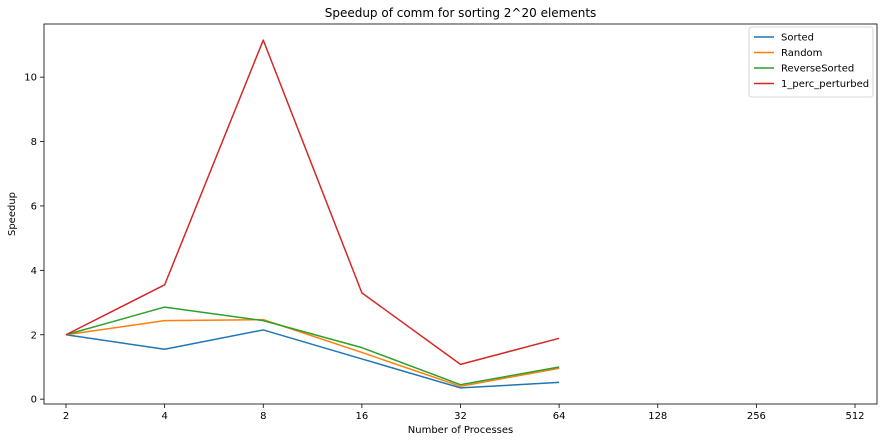 This screenshot has height=441, width=894. What do you see at coordinates (34, 239) in the screenshot?
I see `y-axis: 0 2 4 6 8 10` at bounding box center [34, 239].